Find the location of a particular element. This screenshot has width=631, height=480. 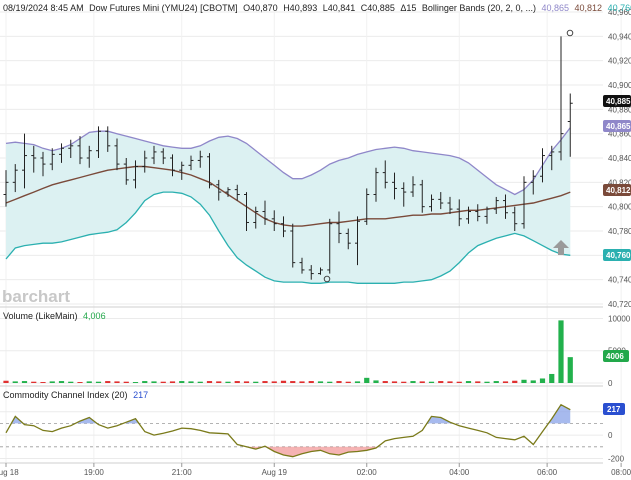

time-tick-label: Aug 19 is located at coordinates (275, 472).